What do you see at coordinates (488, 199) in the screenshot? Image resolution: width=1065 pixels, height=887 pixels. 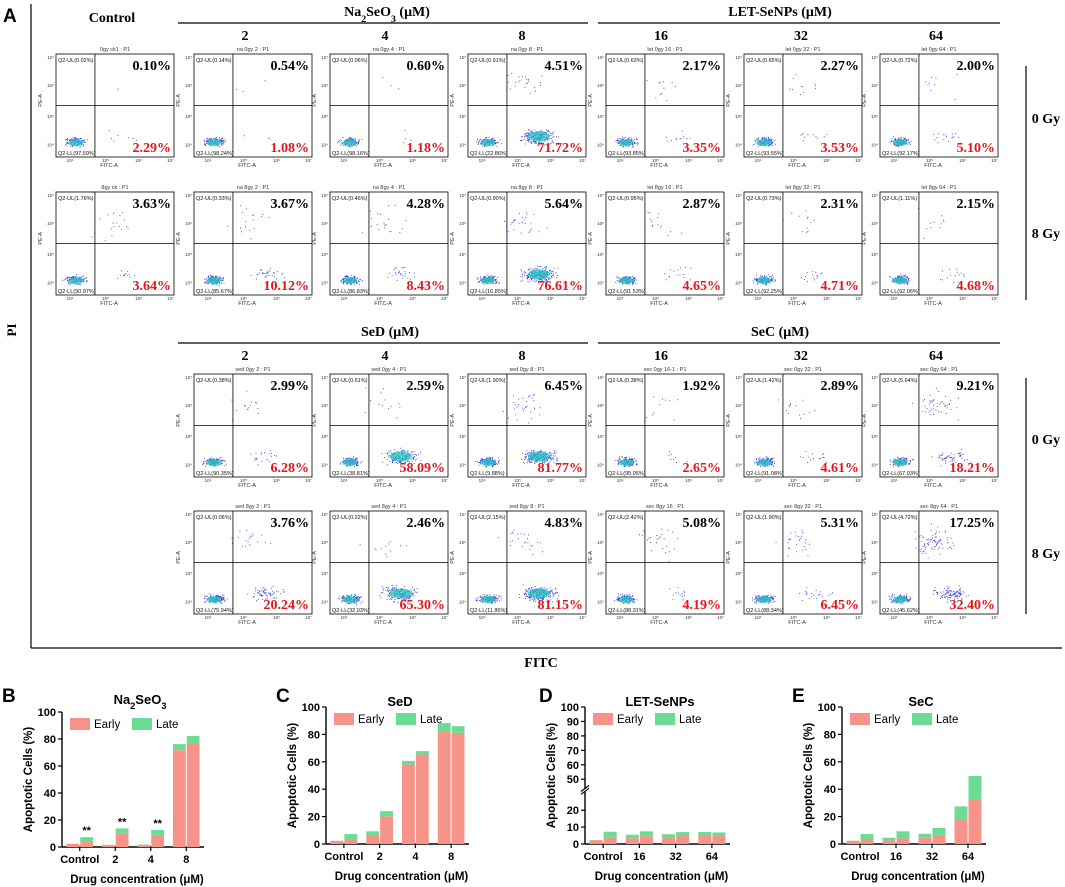 I see `quadrant-ul-label: Q2-UL(0.90%)` at bounding box center [488, 199].